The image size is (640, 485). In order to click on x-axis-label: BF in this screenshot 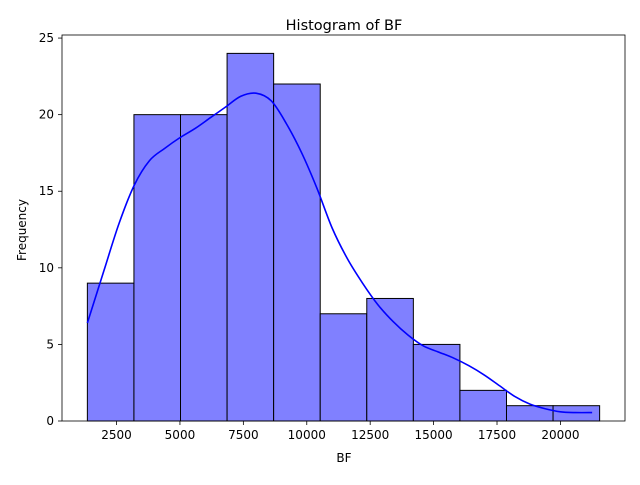, I will do `click(343, 458)`.